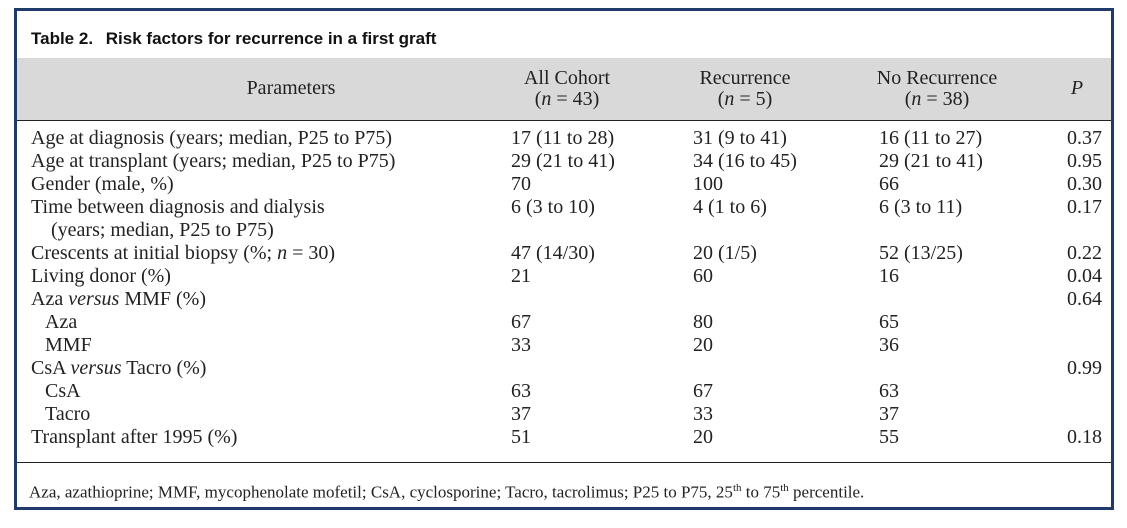 The width and height of the screenshot is (1127, 528). I want to click on footnote-part-c: percentile., so click(826, 492).